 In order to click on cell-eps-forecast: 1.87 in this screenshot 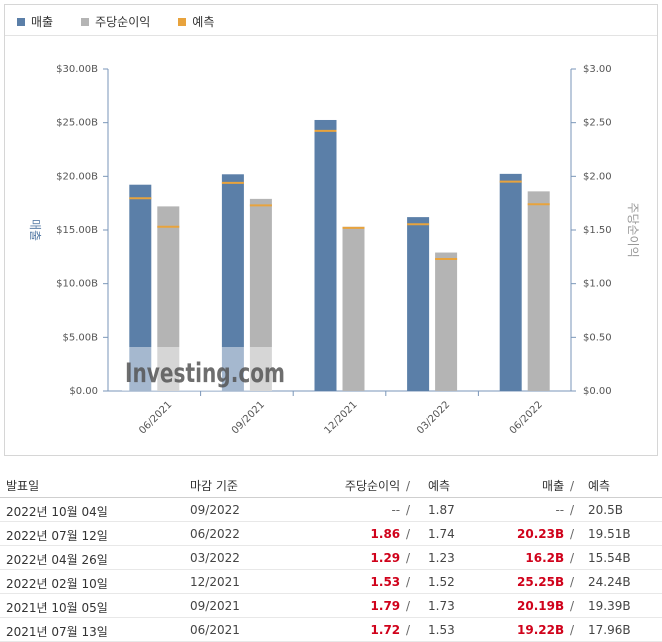, I will do `click(441, 510)`.